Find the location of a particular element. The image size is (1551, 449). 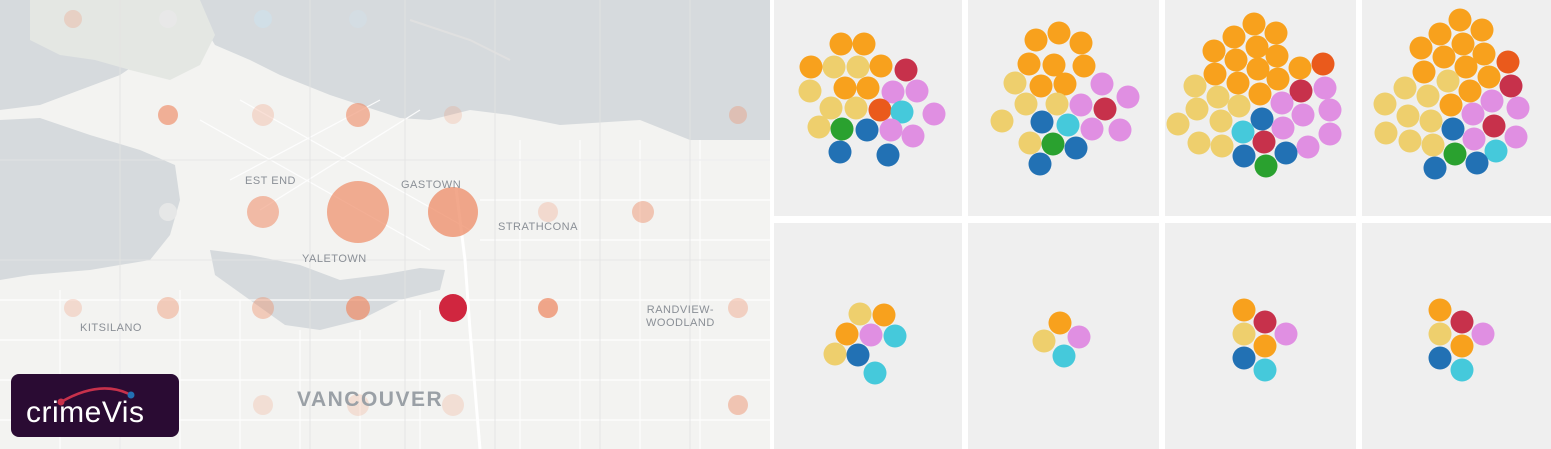

crime-marker-highlight is located at coordinates (453, 308).